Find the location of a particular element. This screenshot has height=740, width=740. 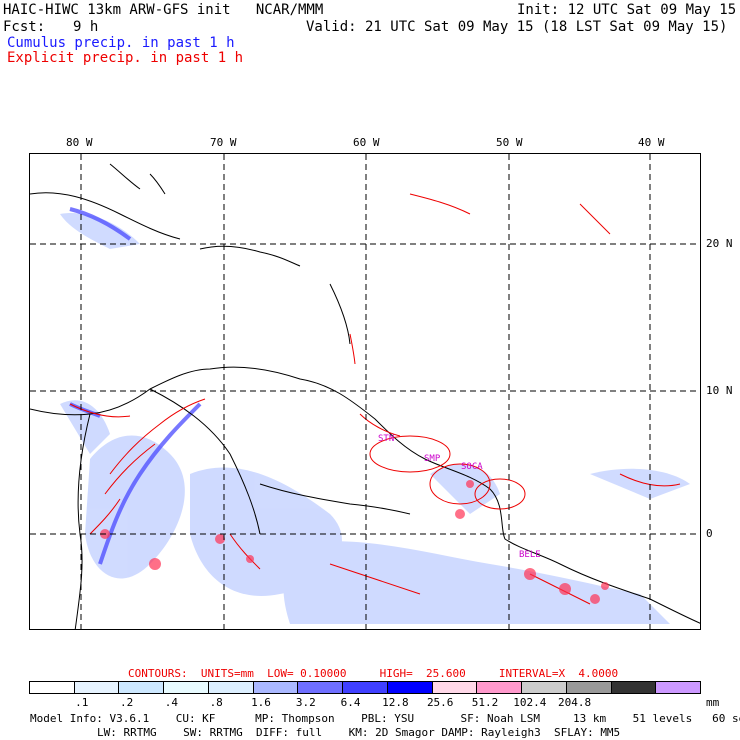

color-scale-tick: 1.6 is located at coordinates (261, 702).